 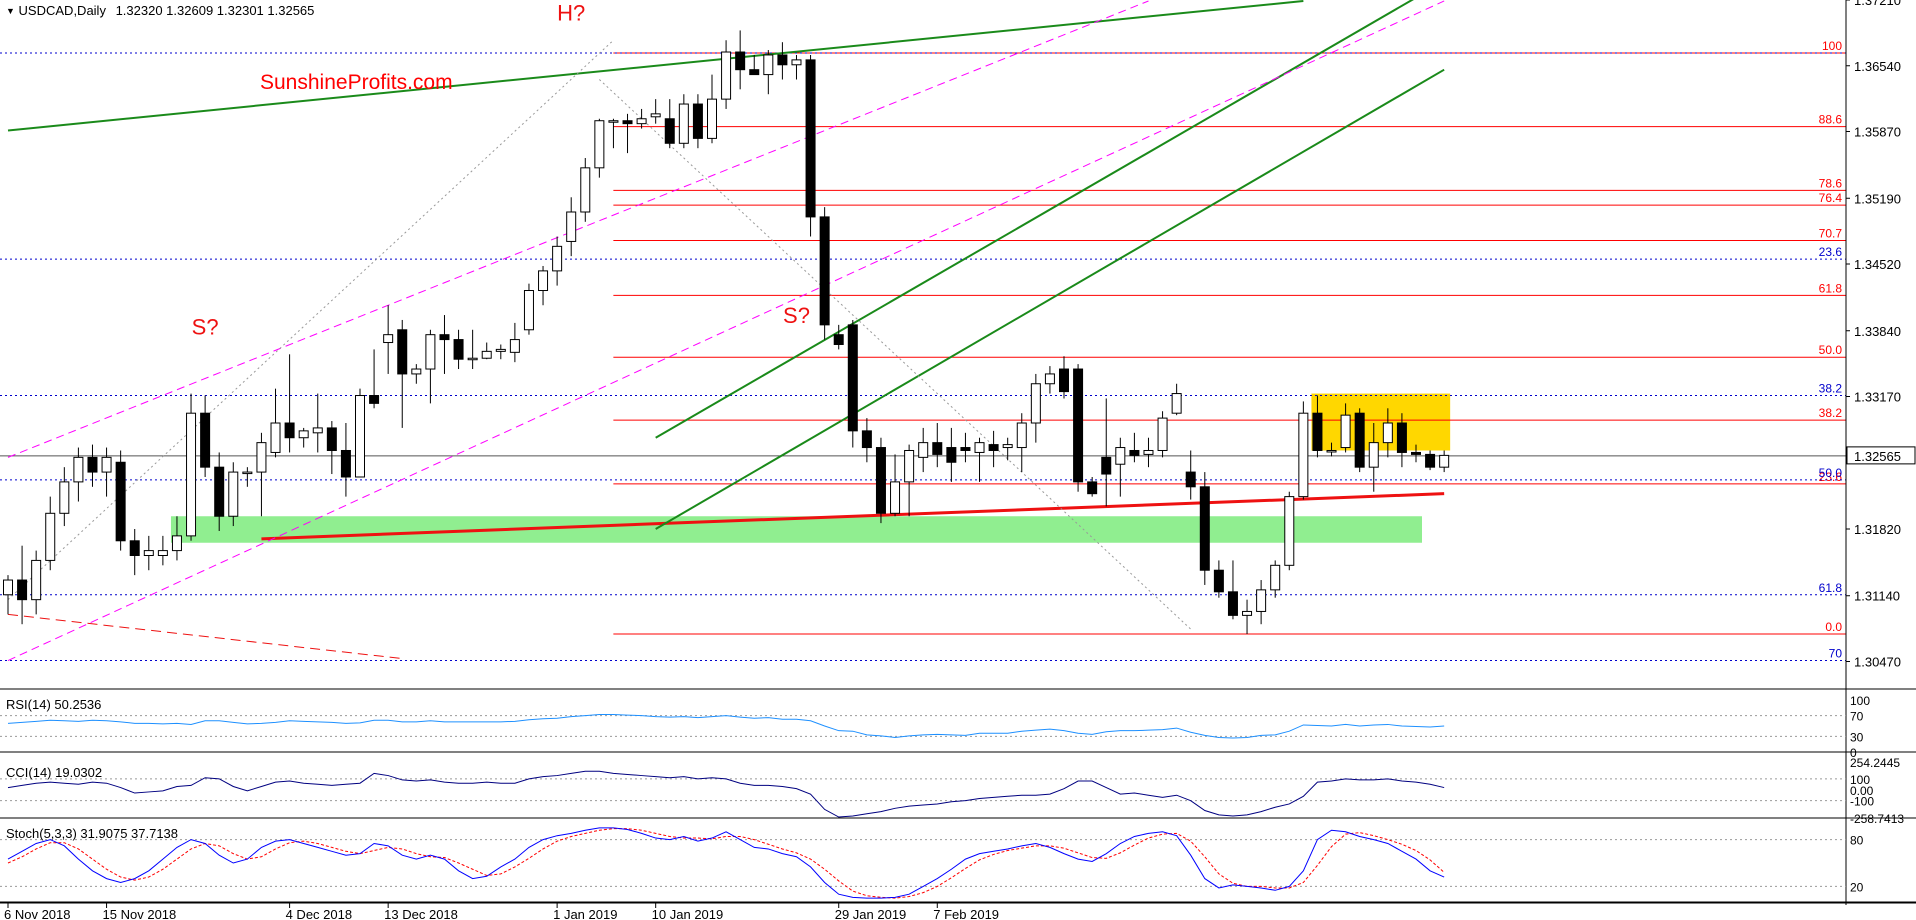 What do you see at coordinates (501, 170) in the screenshot?
I see `annotation-layer: H? S? S?` at bounding box center [501, 170].